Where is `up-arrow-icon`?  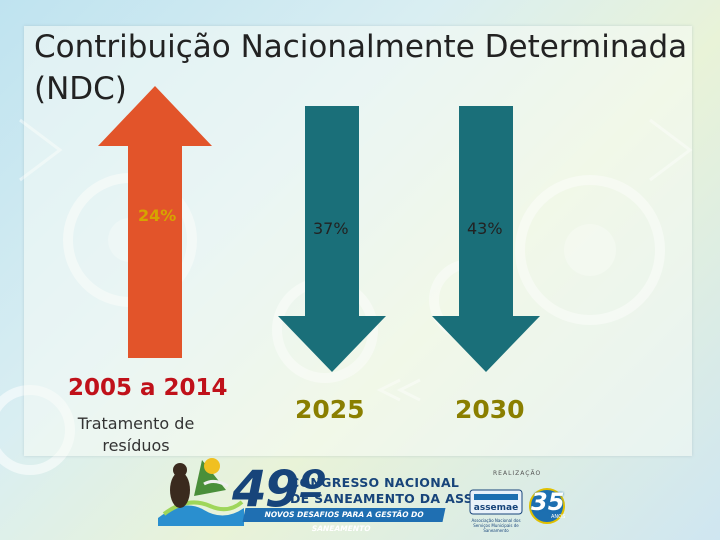
up-arrow-icon is located at coordinates (155, 222).